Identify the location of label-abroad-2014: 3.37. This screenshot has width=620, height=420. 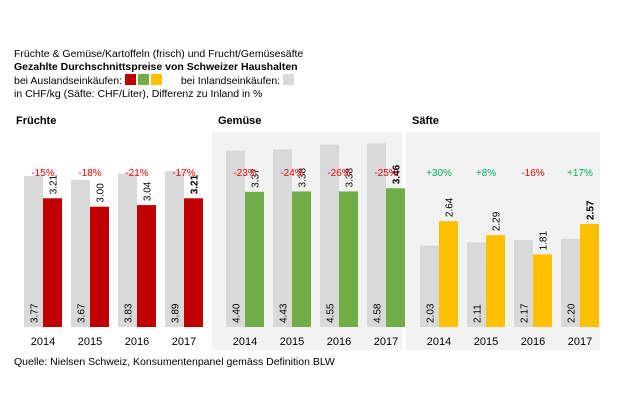
(256, 178).